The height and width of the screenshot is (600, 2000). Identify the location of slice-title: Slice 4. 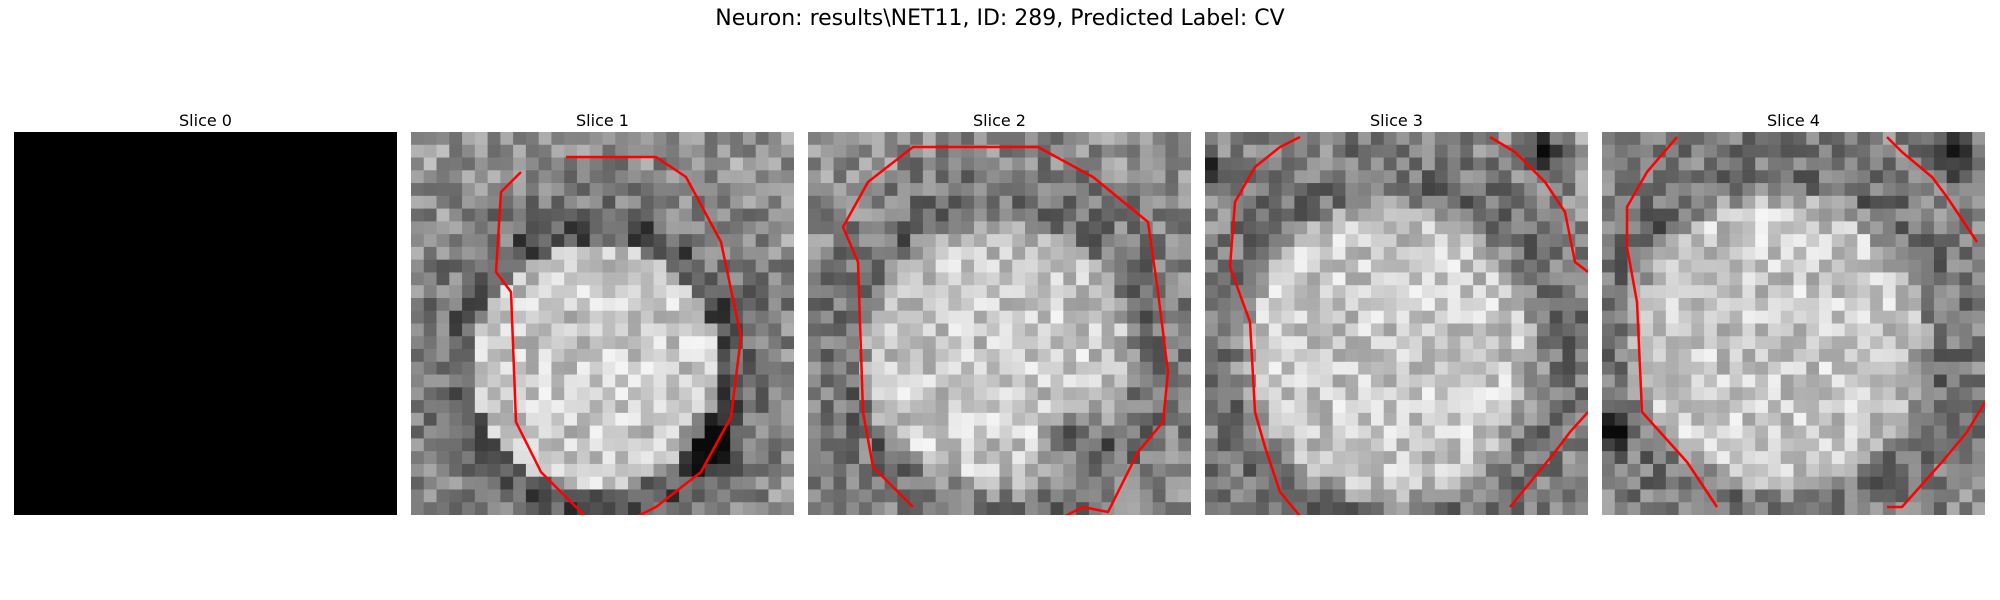
(1793, 120).